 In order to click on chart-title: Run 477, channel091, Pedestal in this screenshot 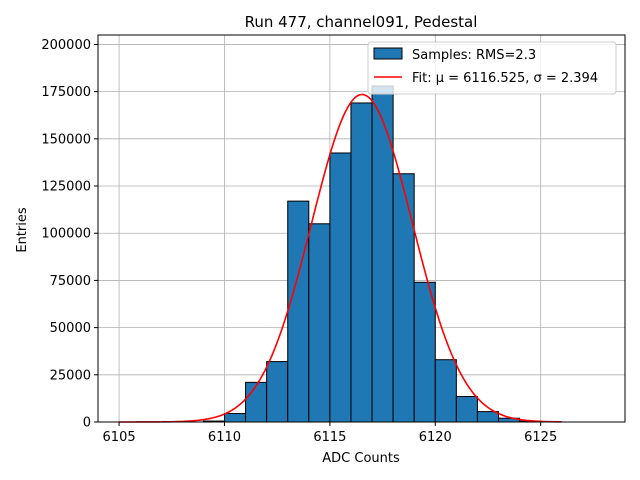, I will do `click(361, 22)`.